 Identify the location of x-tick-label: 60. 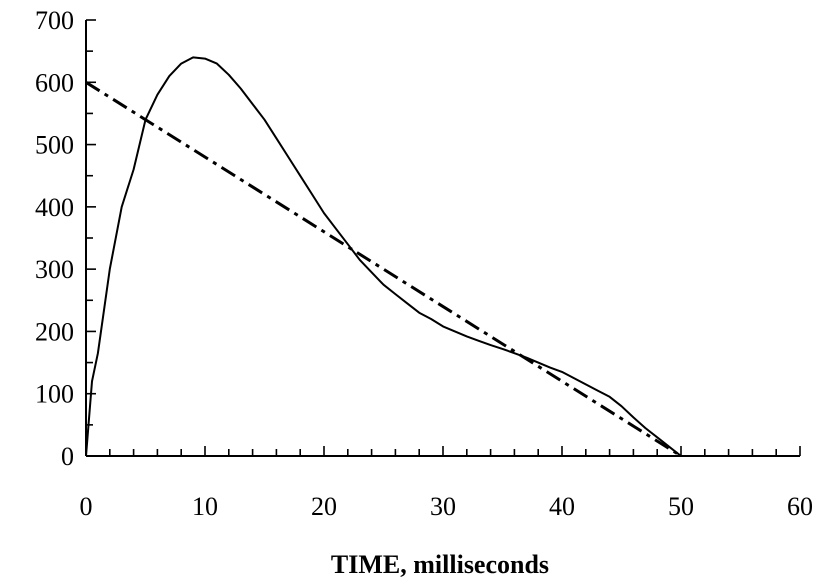
(800, 506).